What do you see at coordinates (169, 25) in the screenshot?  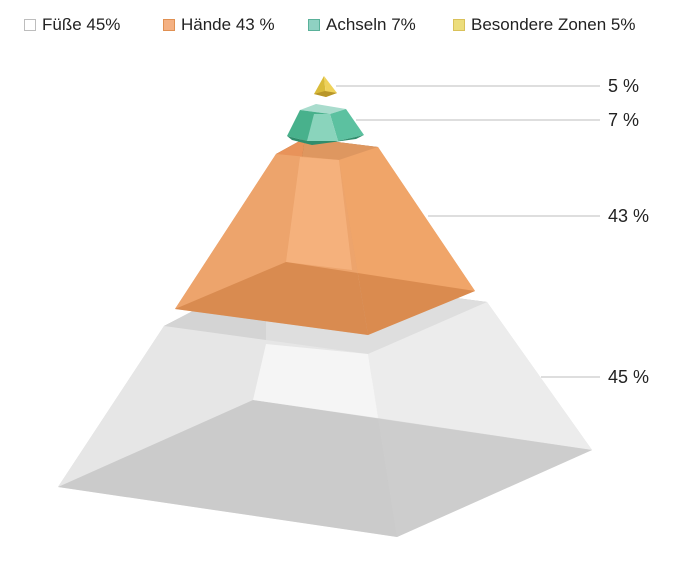 I see `legend-swatch-haende` at bounding box center [169, 25].